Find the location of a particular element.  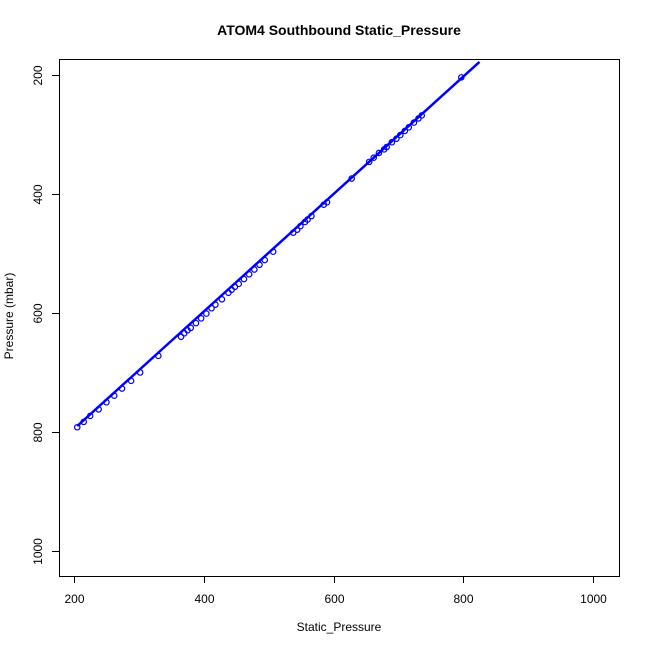

y-tick-label: 200 is located at coordinates (38, 75).